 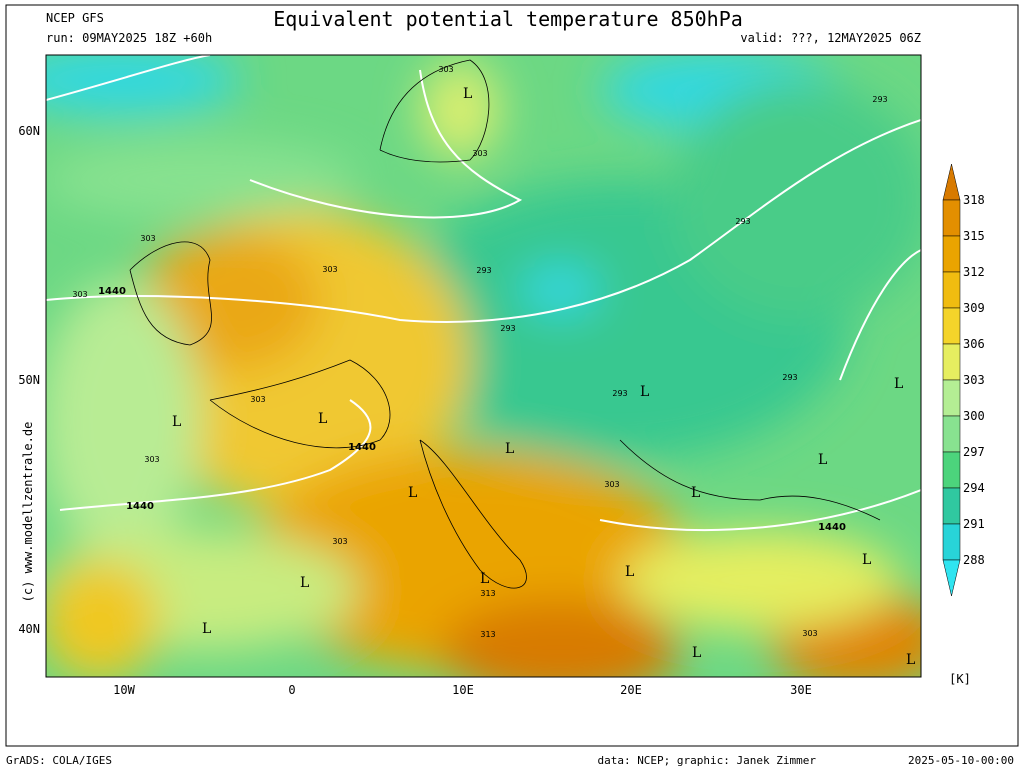 What do you see at coordinates (951, 182) in the screenshot?
I see `colorbar-top` at bounding box center [951, 182].